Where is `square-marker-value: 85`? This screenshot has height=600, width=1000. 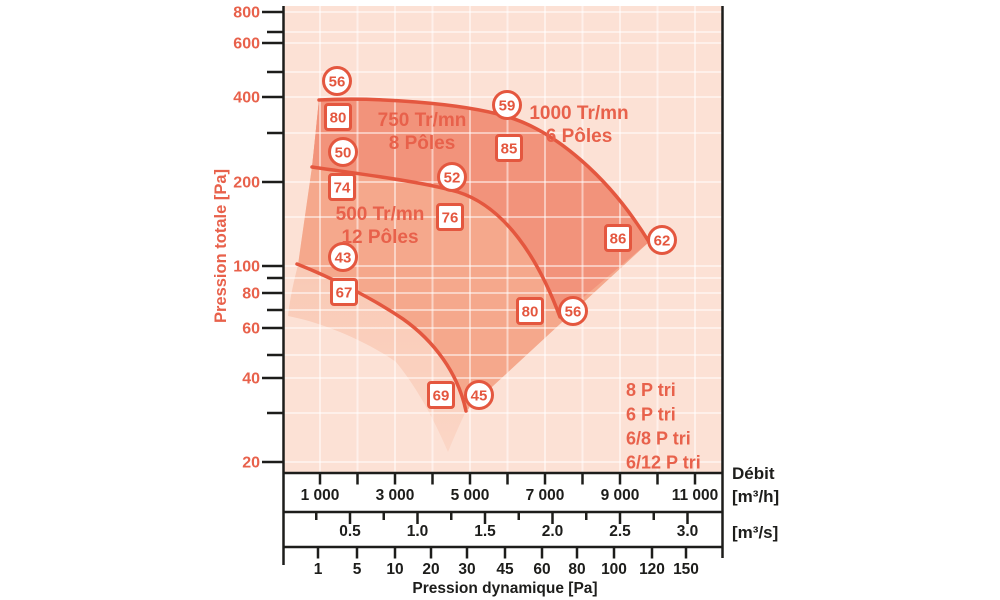 square-marker-value: 85 is located at coordinates (509, 148).